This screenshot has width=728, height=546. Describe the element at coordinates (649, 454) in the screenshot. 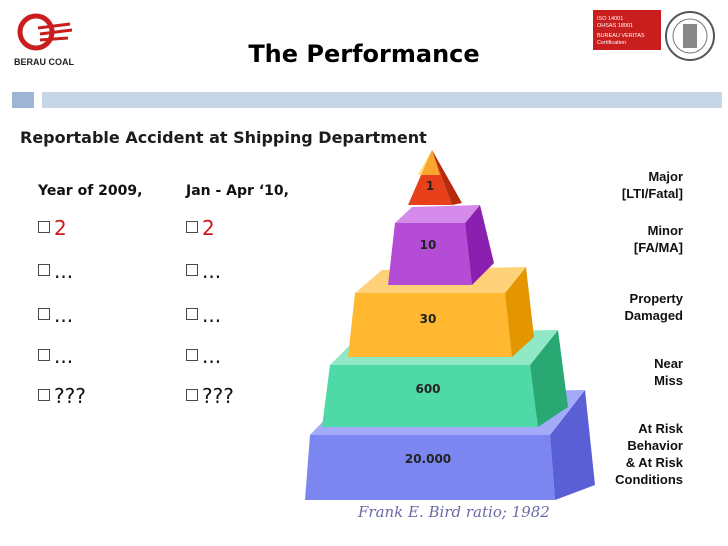

I see `label-at-risk: At Risk Behavior & At Risk Conditions` at that location.